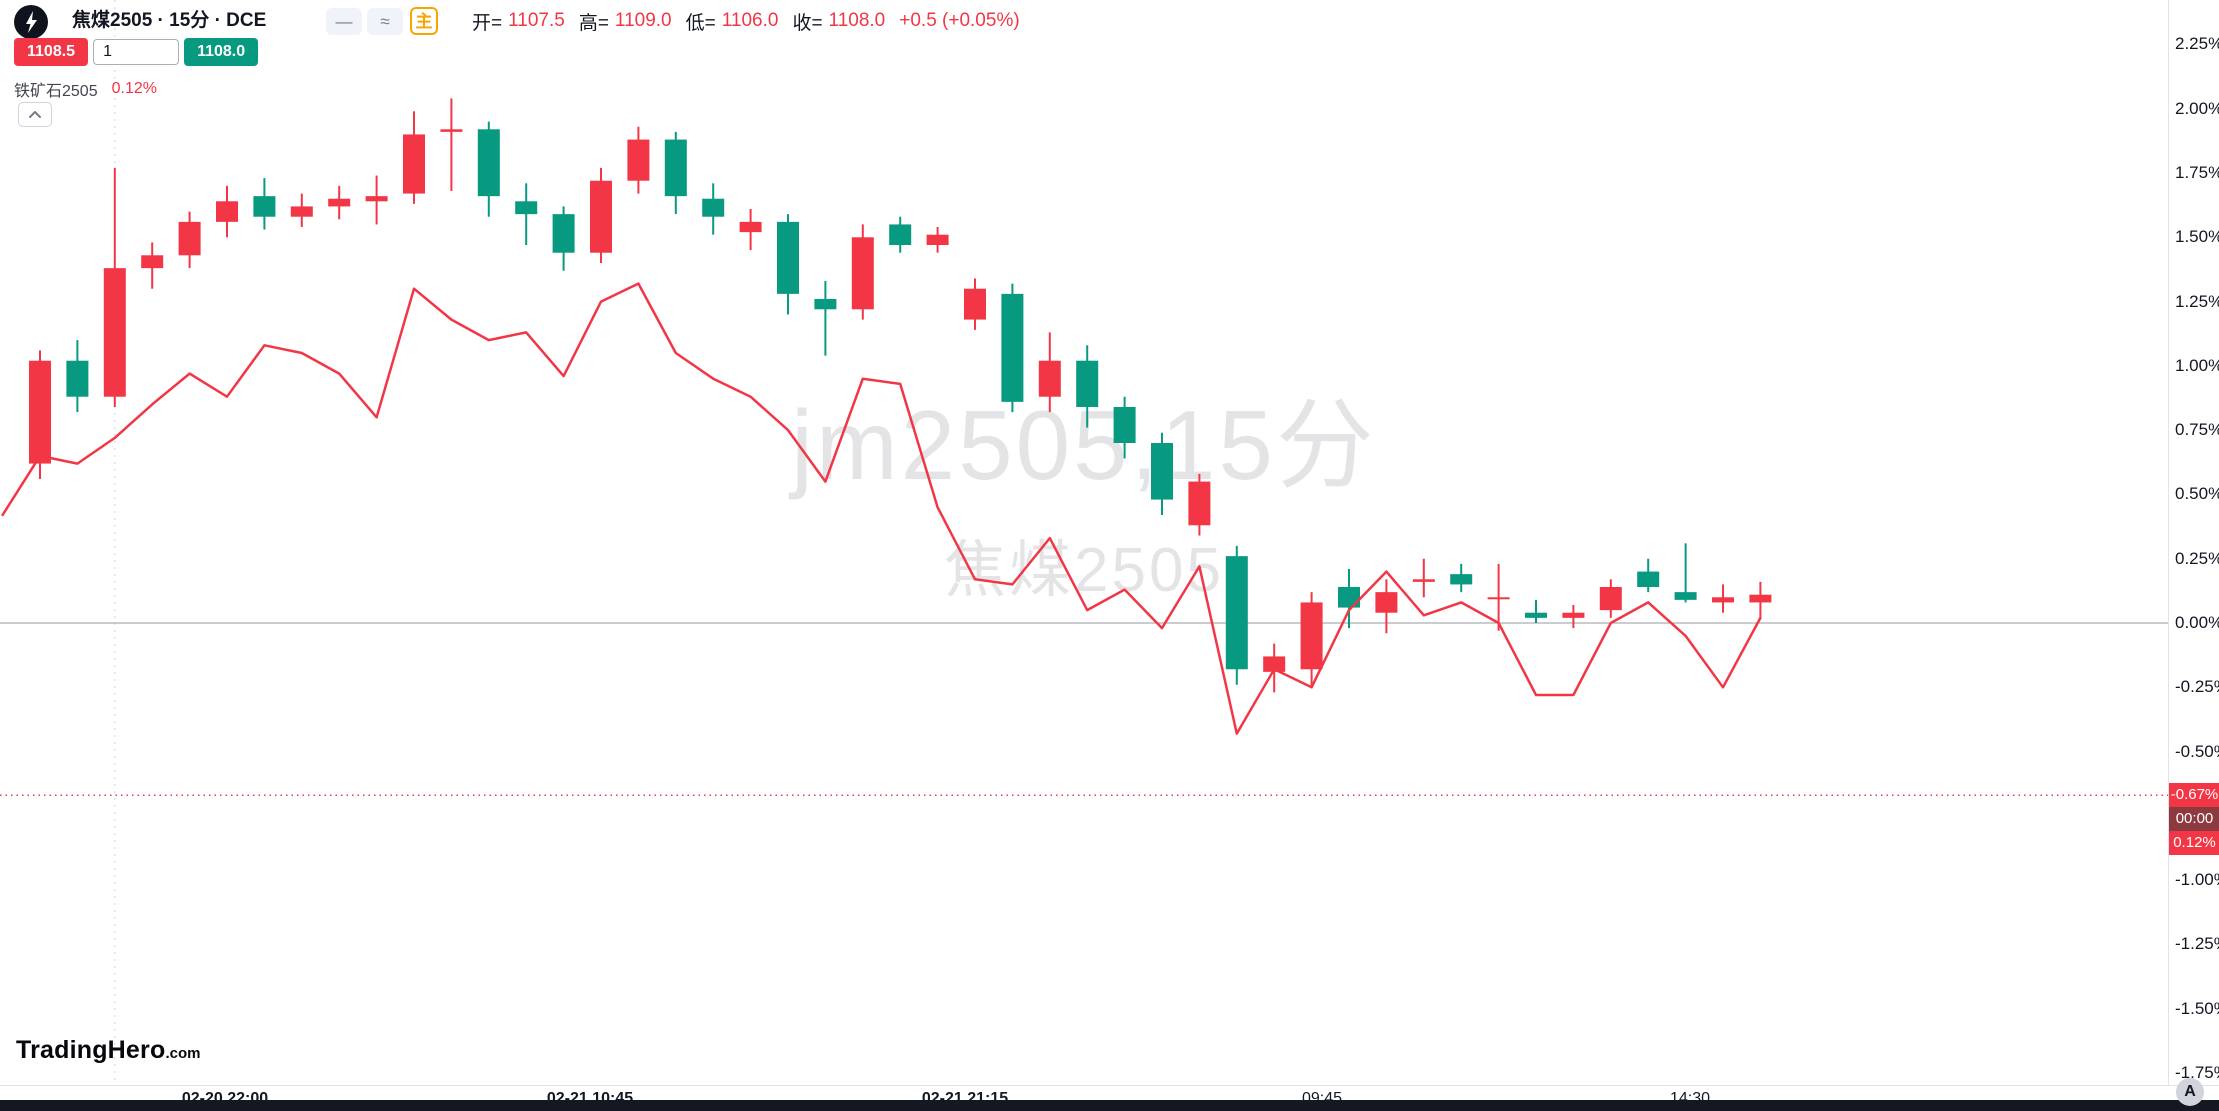 This screenshot has width=2219, height=1111. I want to click on symbol-logo-icon, so click(31, 22).